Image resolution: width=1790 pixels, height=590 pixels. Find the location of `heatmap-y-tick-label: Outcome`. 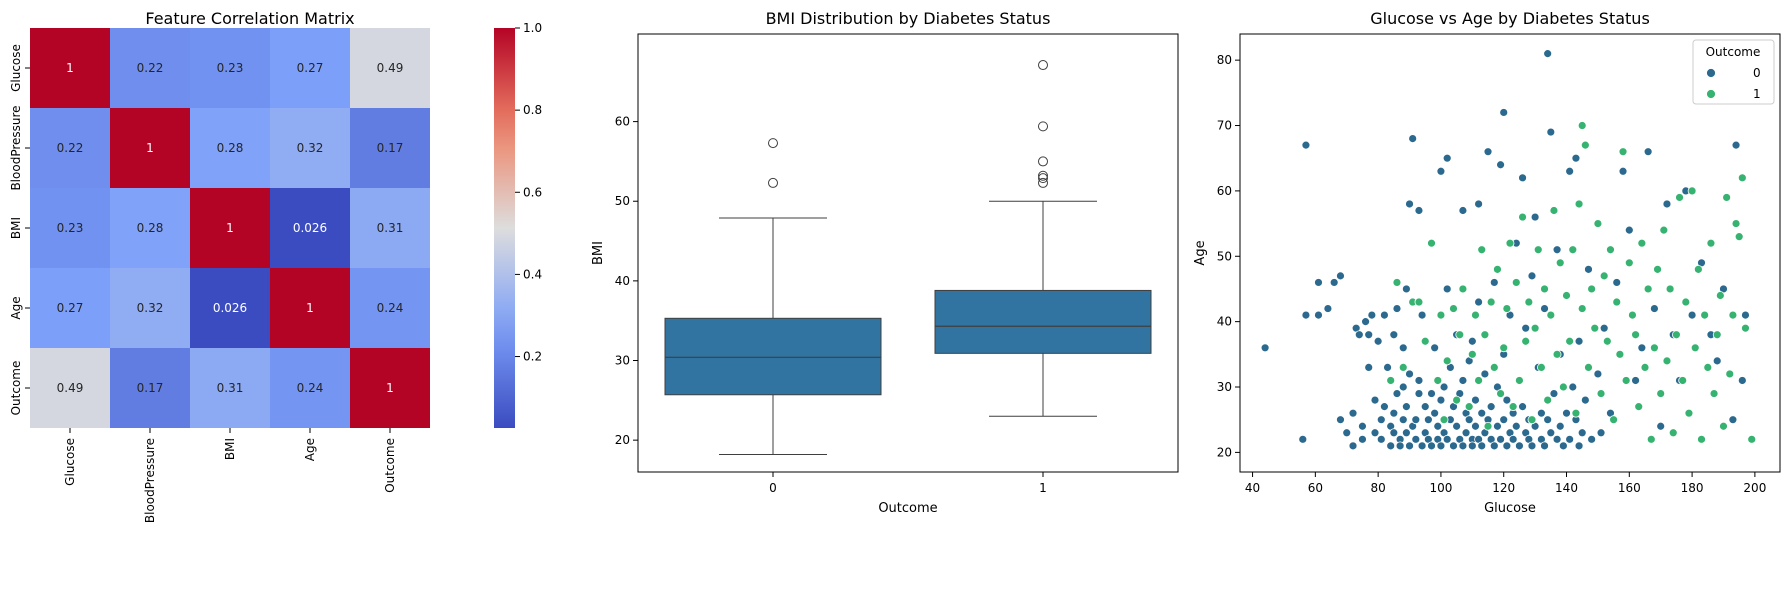

heatmap-y-tick-label: Outcome is located at coordinates (16, 388).